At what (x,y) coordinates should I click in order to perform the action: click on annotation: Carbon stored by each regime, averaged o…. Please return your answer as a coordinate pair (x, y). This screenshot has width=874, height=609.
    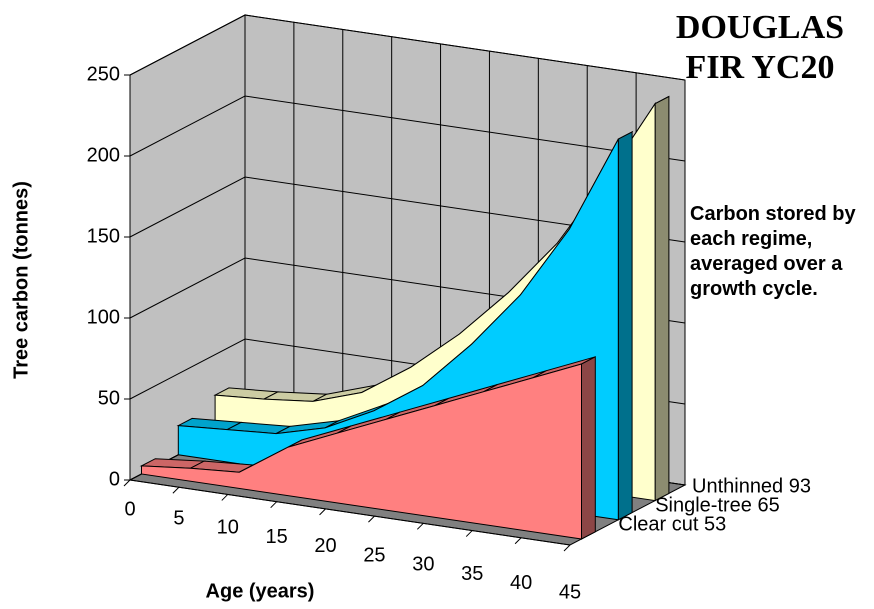
    Looking at the image, I should click on (773, 251).